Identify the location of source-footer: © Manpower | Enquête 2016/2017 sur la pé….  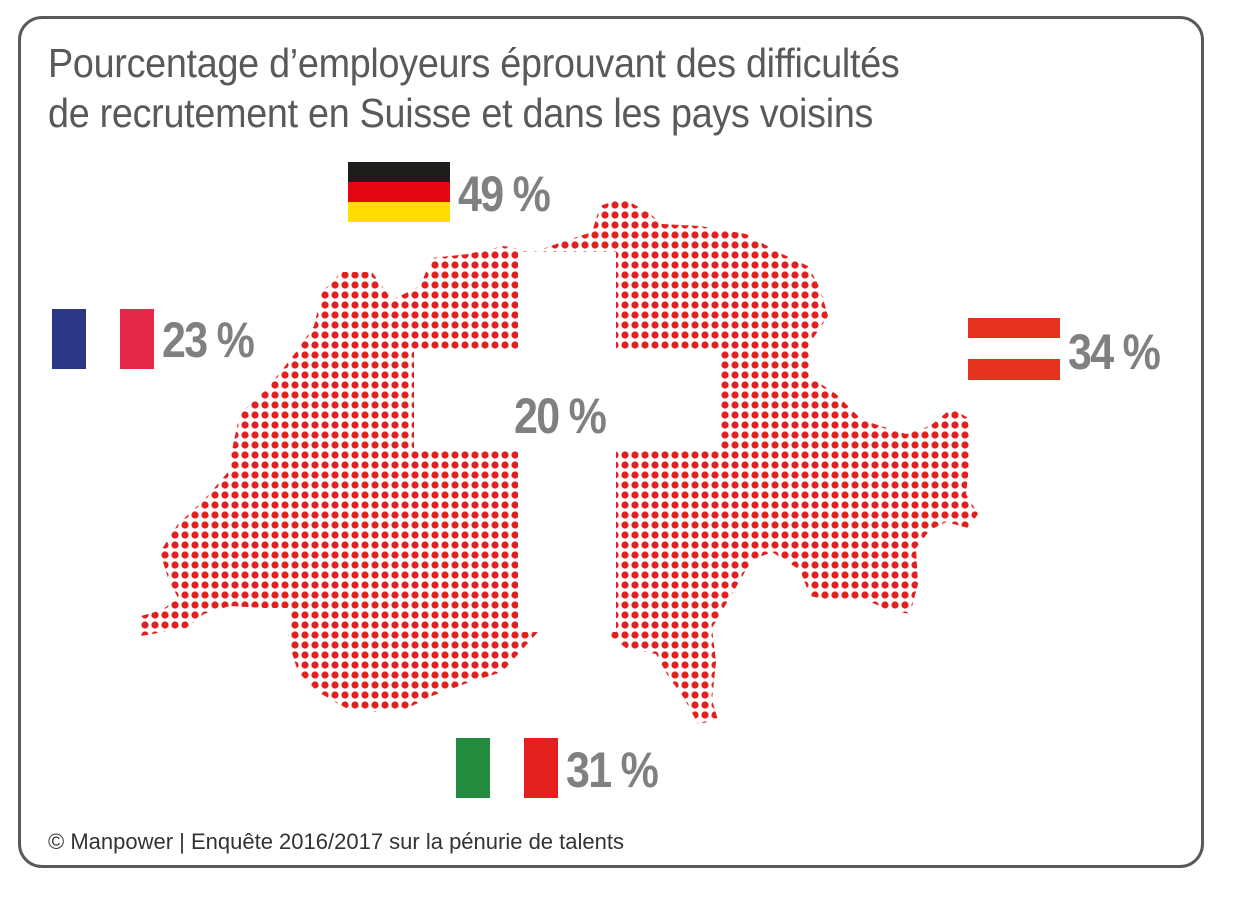
(336, 841).